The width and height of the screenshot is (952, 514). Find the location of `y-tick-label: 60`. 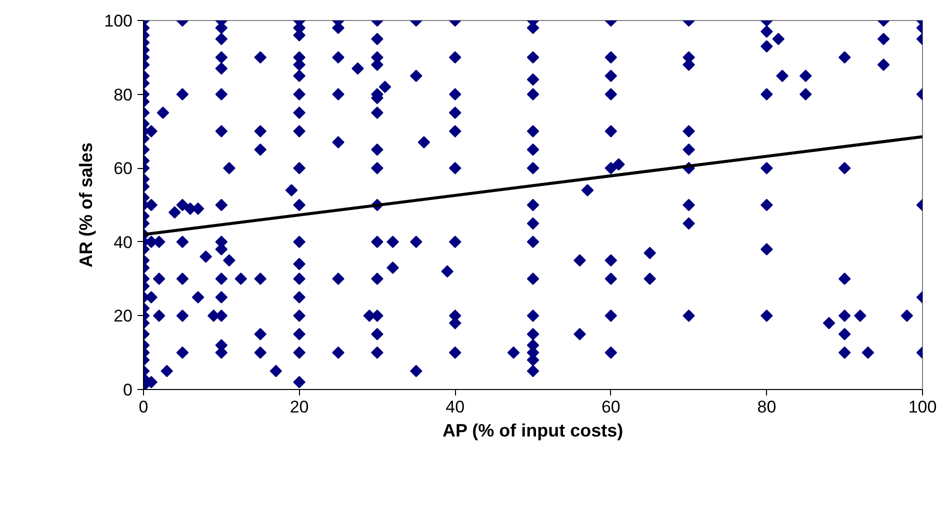

y-tick-label: 60 is located at coordinates (123, 168).